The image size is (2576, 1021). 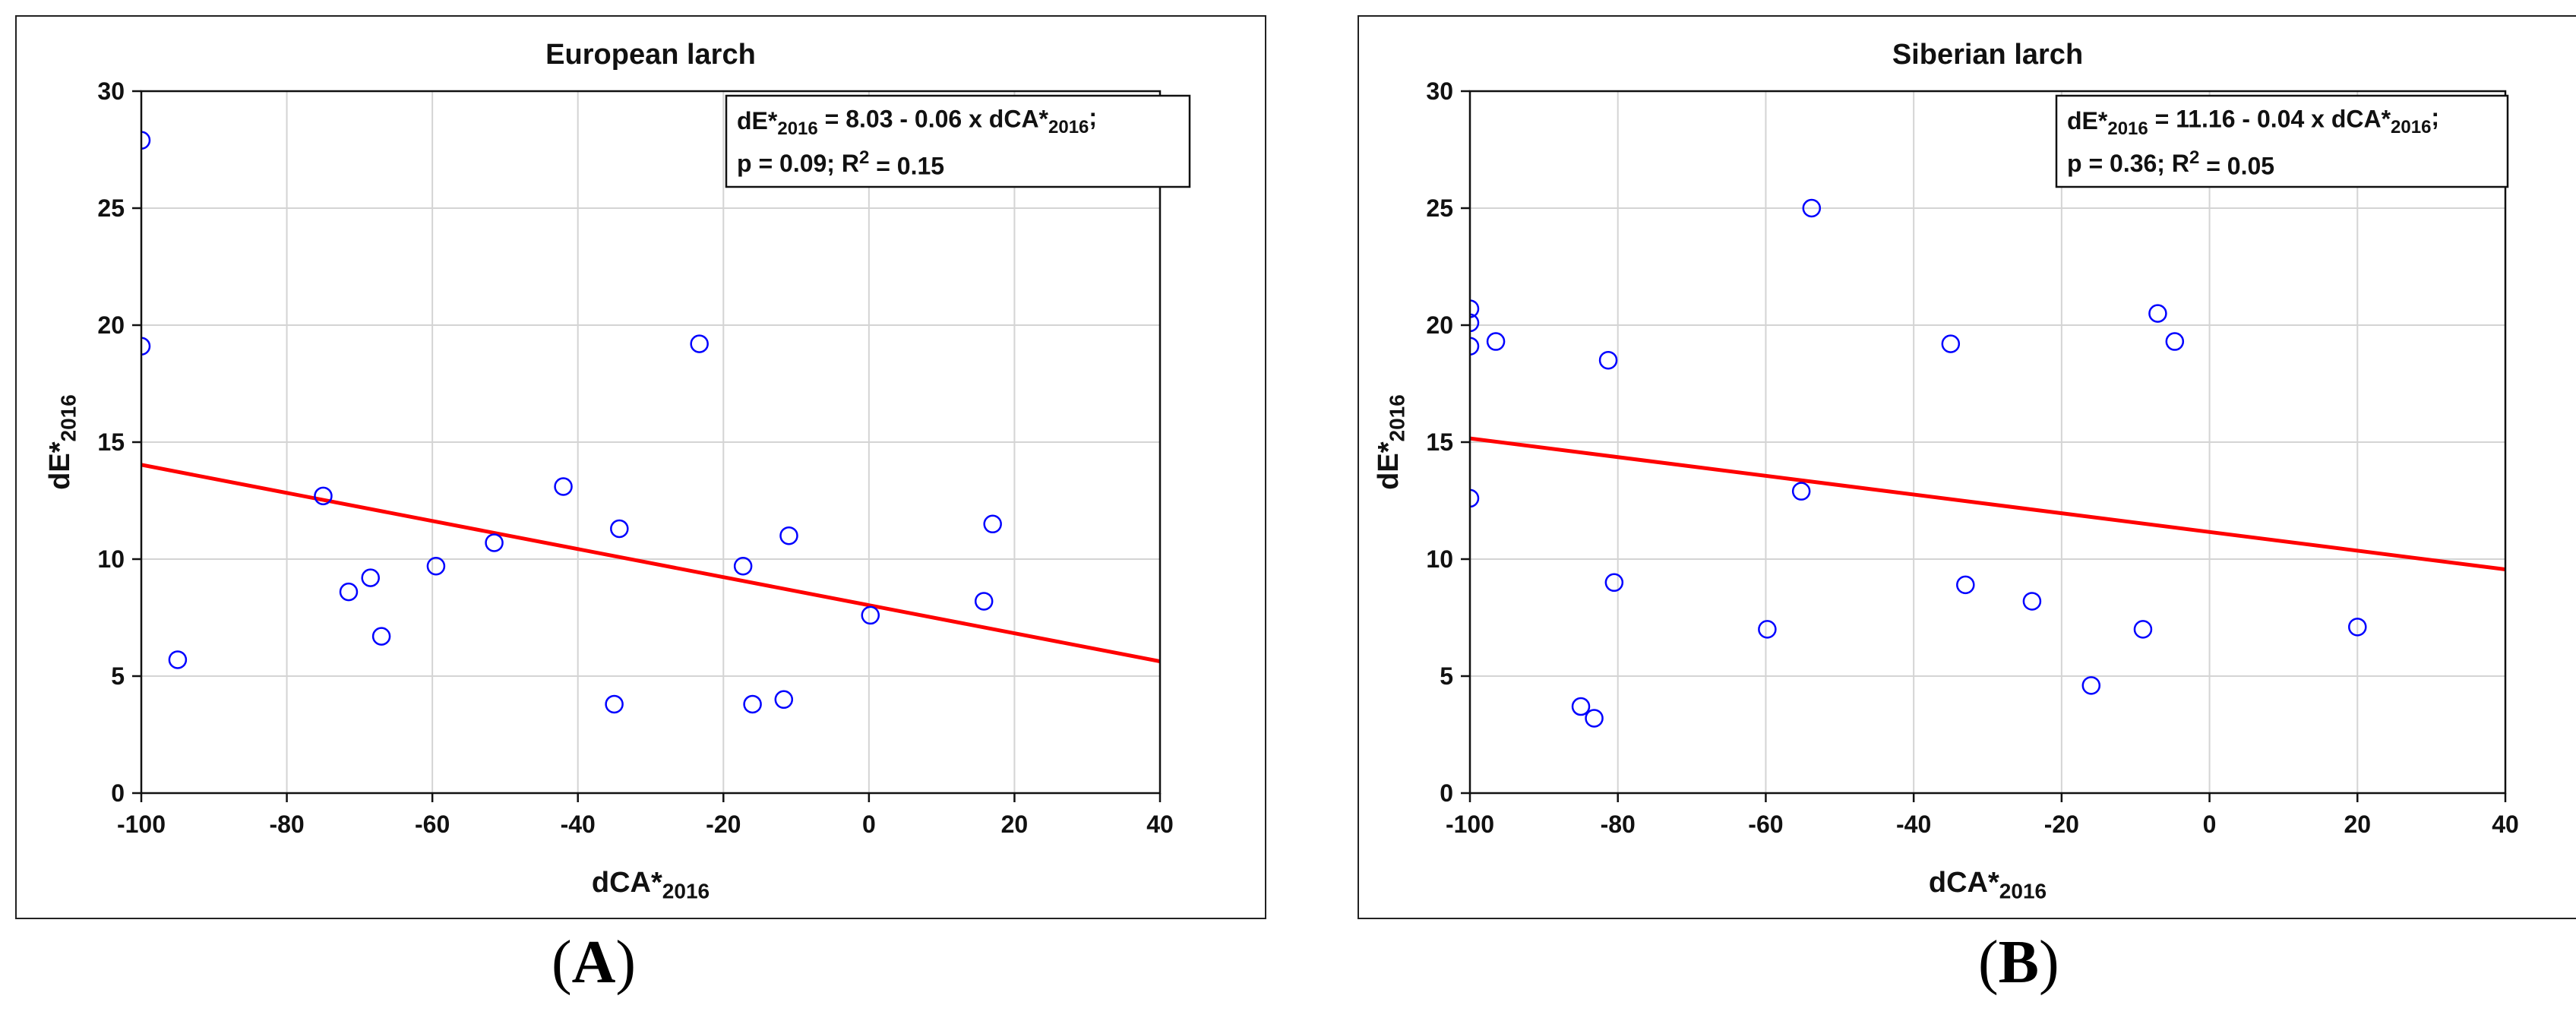 I want to click on equation-text: dE*2016​ = 11.16 - 0.04 x dCA*2016​;, so click(x=2253, y=121).